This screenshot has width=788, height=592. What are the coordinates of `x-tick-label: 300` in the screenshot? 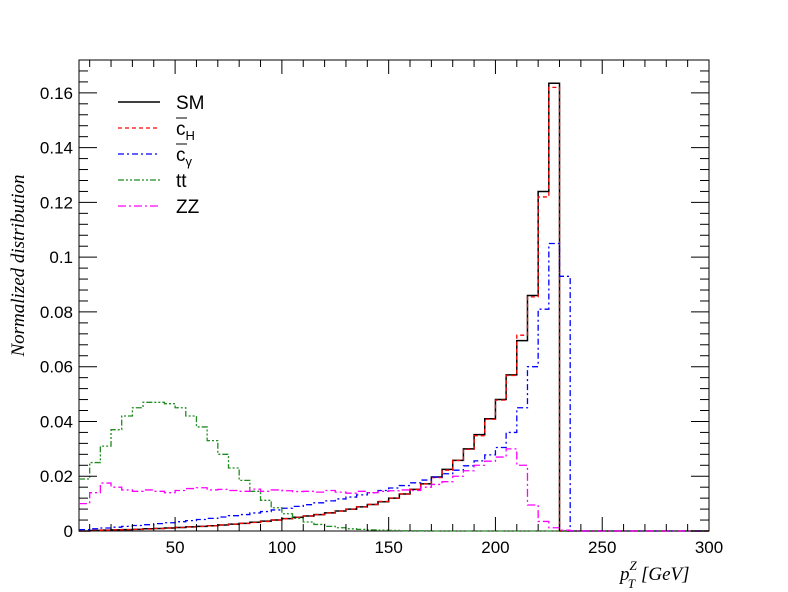 It's located at (709, 547).